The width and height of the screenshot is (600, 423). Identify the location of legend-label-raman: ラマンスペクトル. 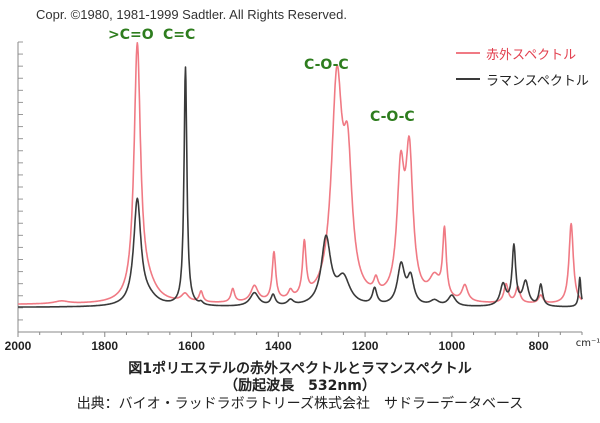
(537, 81).